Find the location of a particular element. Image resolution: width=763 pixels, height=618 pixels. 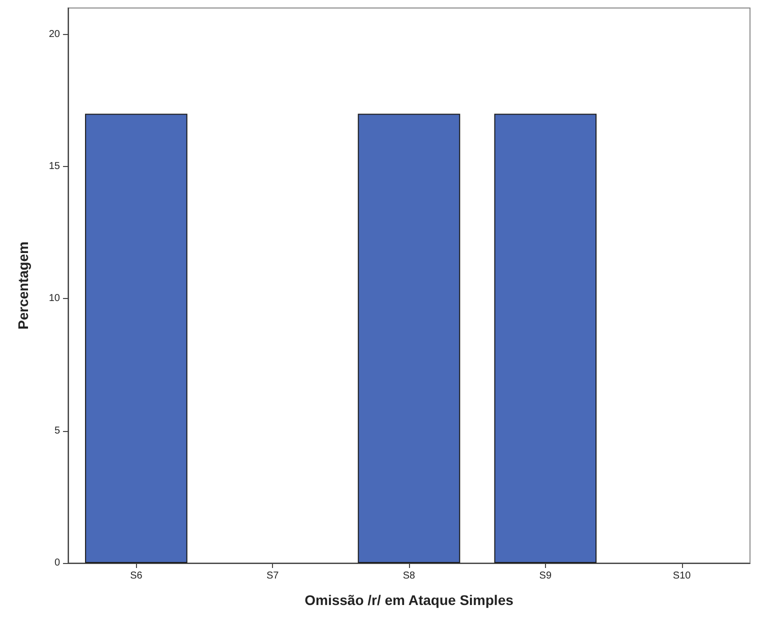

y-tick-label: 15 is located at coordinates (54, 166).